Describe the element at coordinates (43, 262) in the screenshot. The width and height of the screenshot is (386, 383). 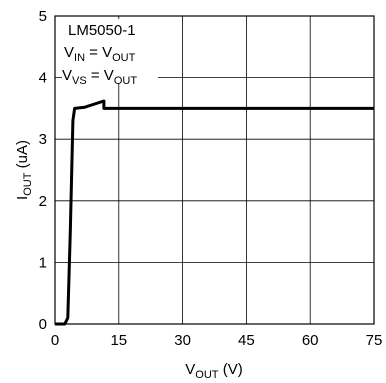
I see `y-tick-label: 1` at that location.